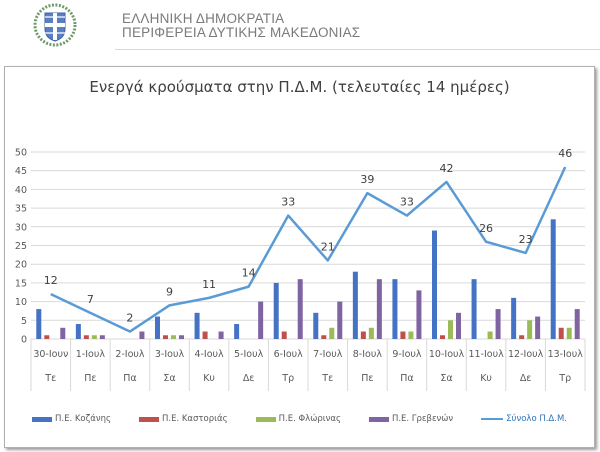 This screenshot has height=452, width=600. What do you see at coordinates (241, 32) in the screenshot?
I see `header-line-2: ΠΕΡΙΦΕΡΕΙΑ ΔΥΤΙΚΗΣ ΜΑΚΕΔΟΝΙΑΣ` at bounding box center [241, 32].